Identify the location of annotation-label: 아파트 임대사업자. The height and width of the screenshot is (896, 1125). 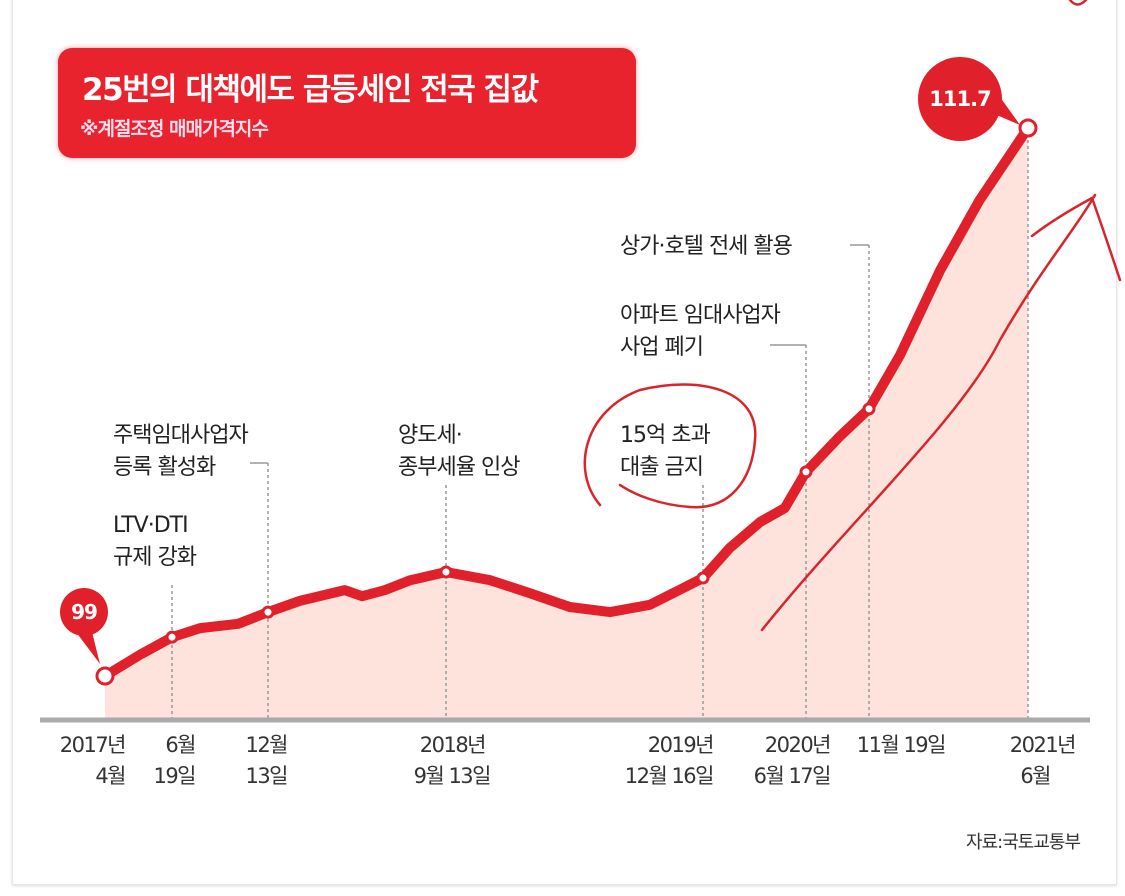
(700, 315).